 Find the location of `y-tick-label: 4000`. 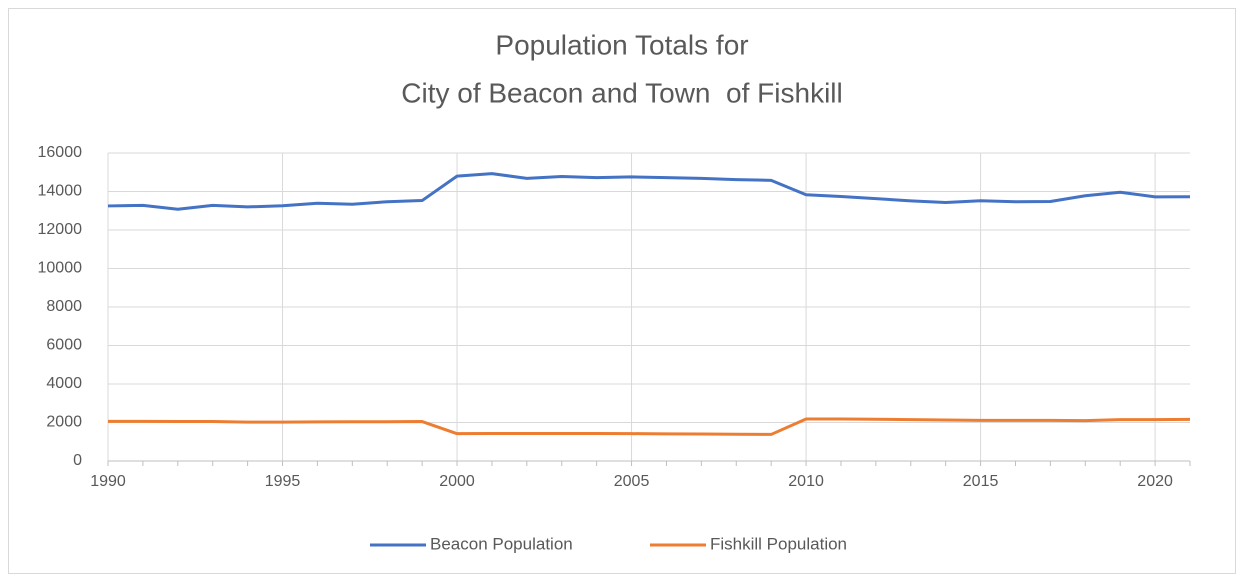

y-tick-label: 4000 is located at coordinates (64, 383).